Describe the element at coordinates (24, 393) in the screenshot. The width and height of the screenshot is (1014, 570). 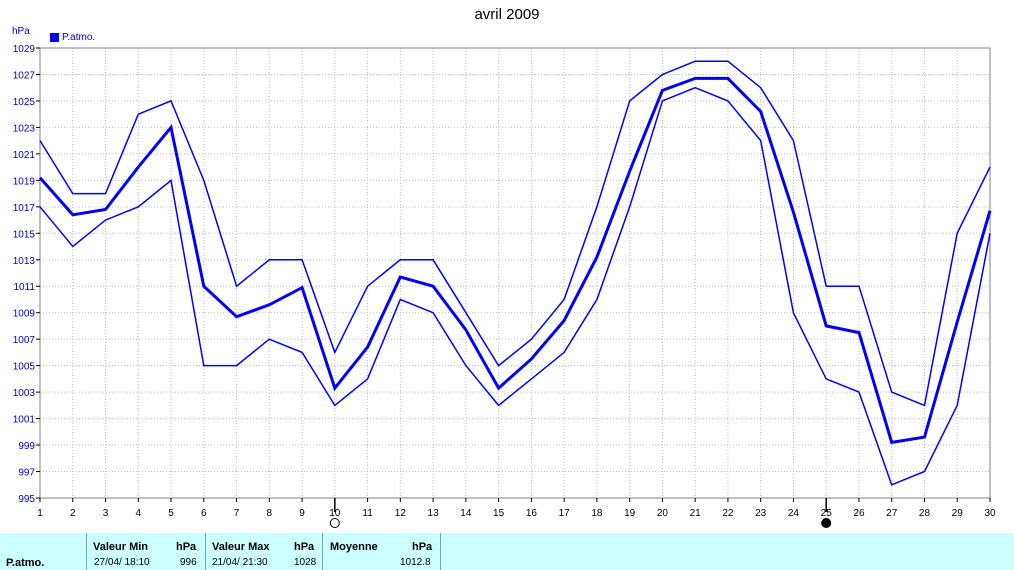
I see `y-tick-label: 1003` at that location.